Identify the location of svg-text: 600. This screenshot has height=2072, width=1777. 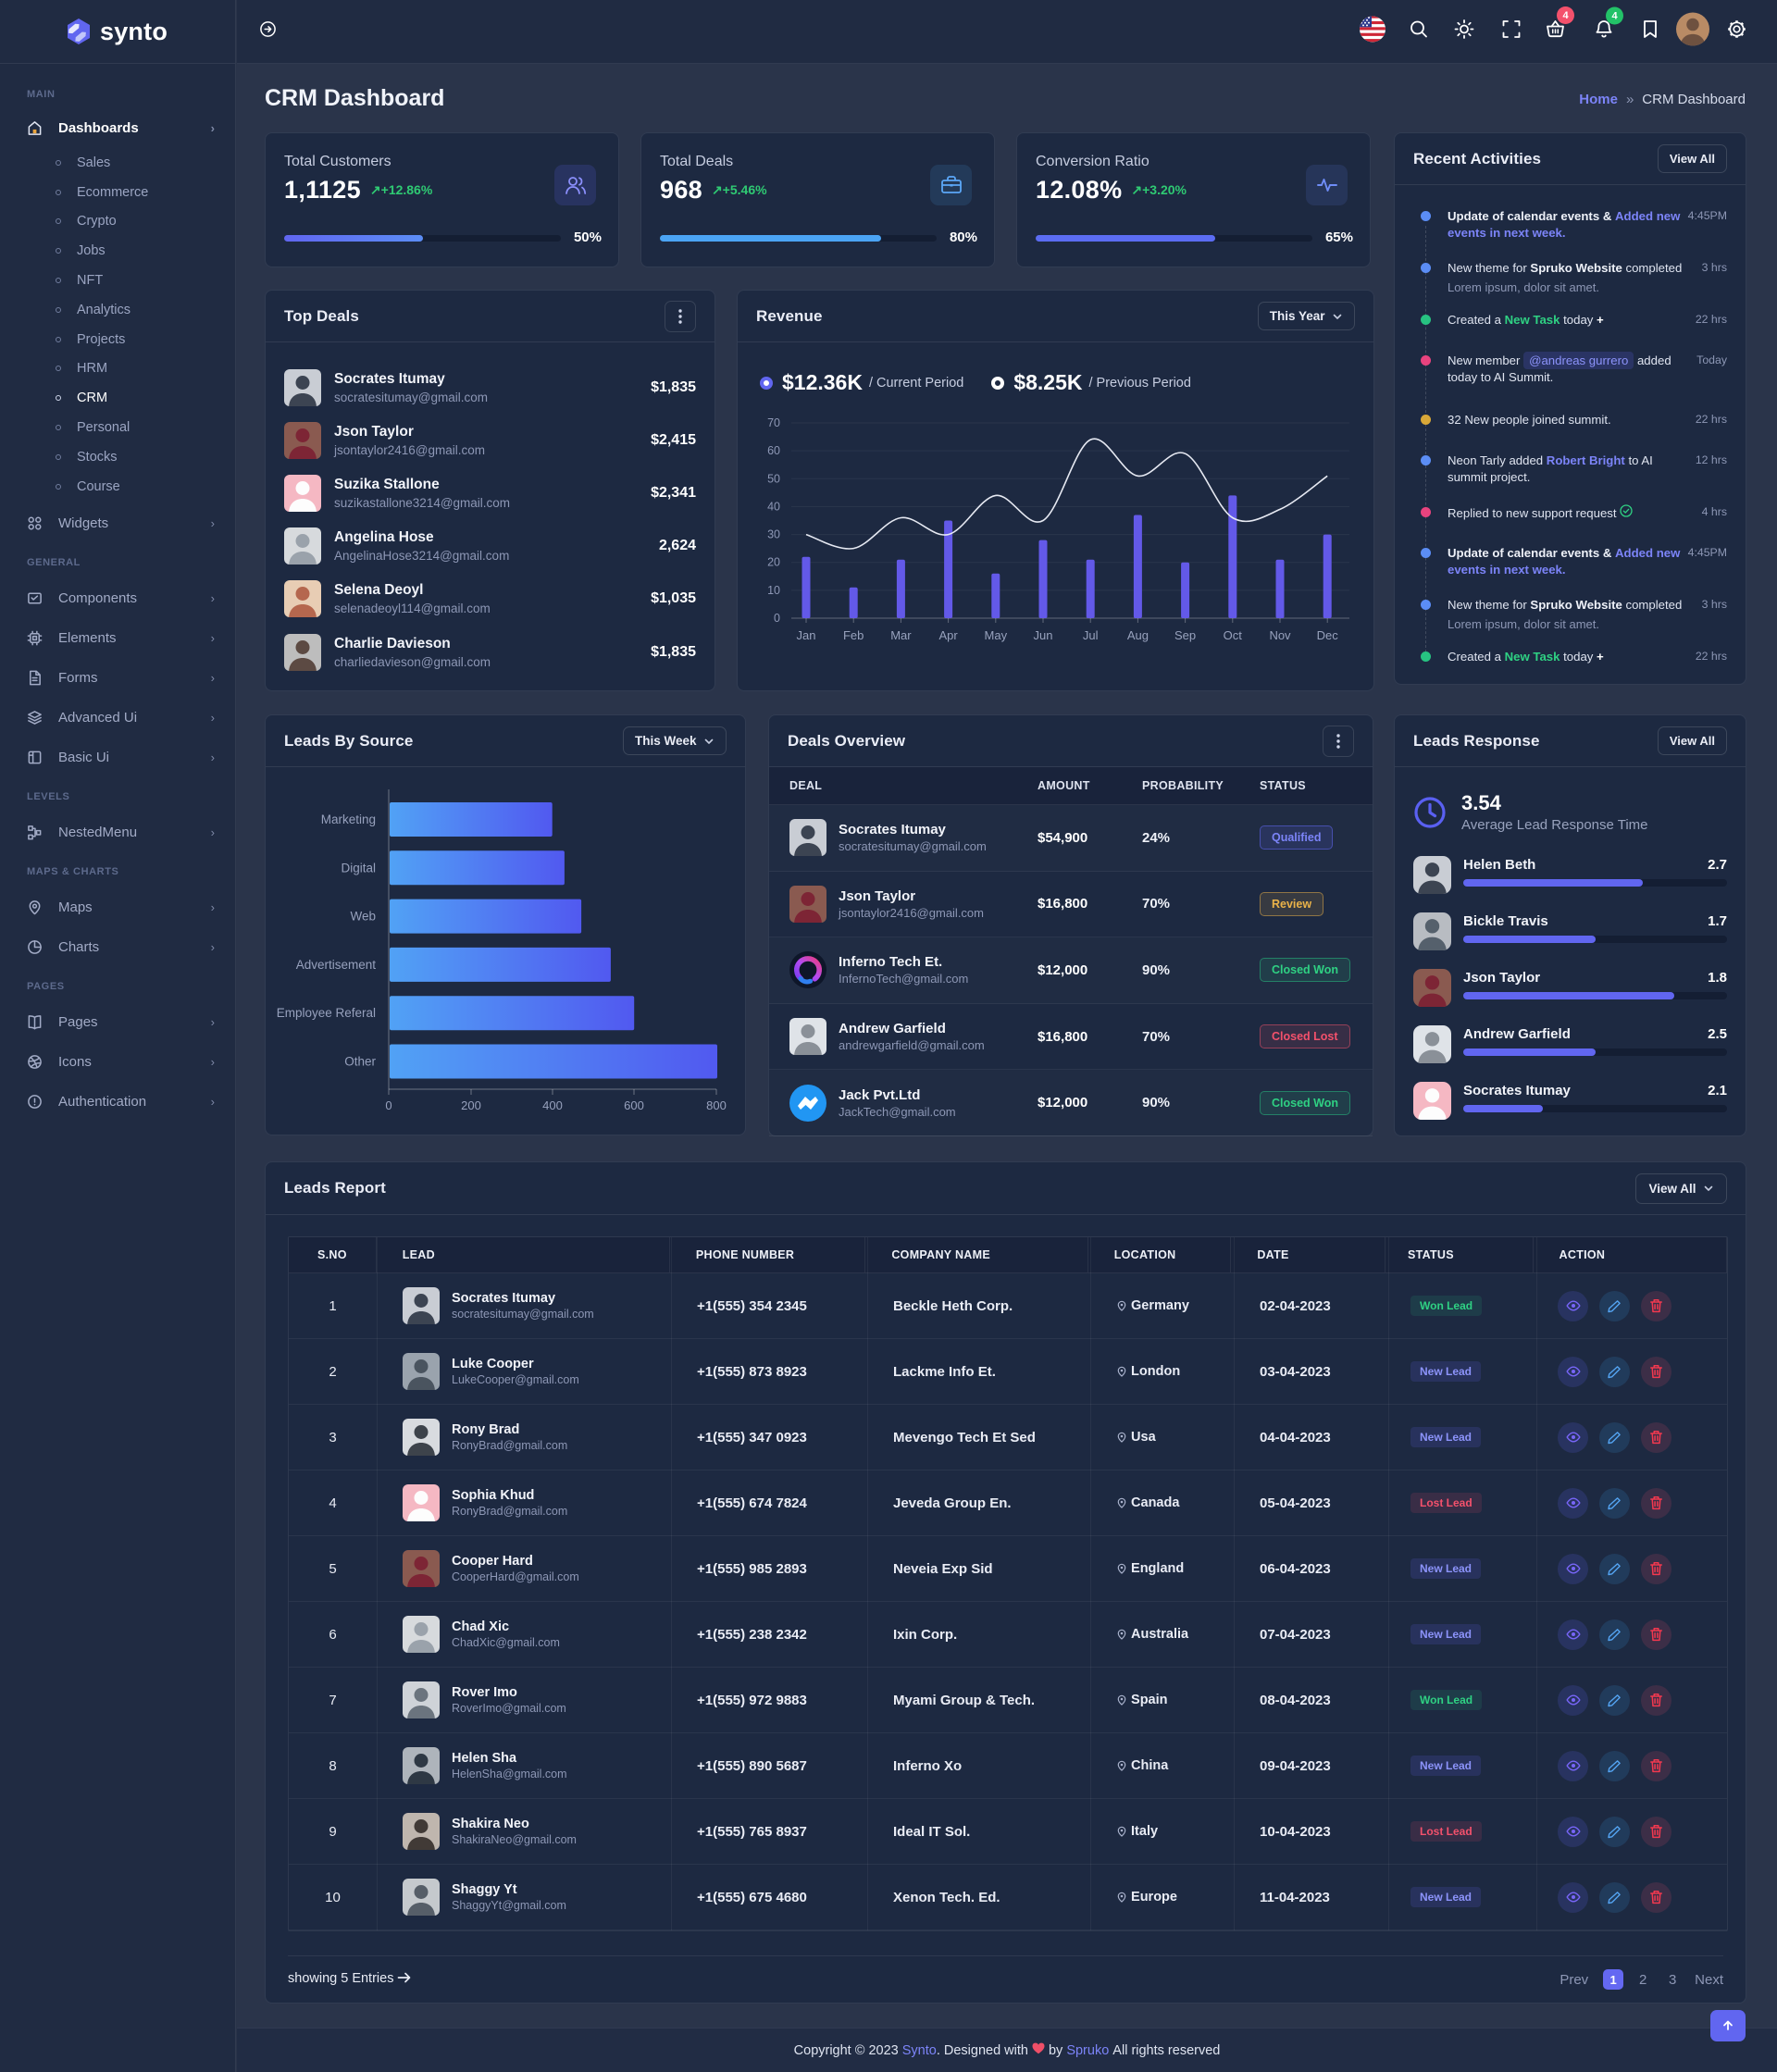
(634, 1104).